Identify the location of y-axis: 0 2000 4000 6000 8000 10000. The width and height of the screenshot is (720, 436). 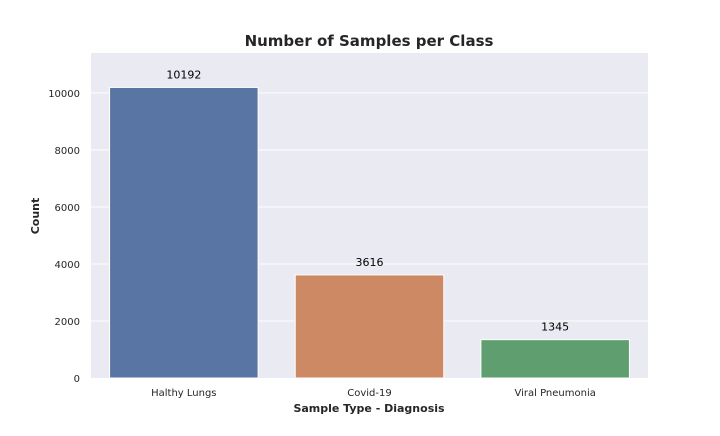
(64, 237).